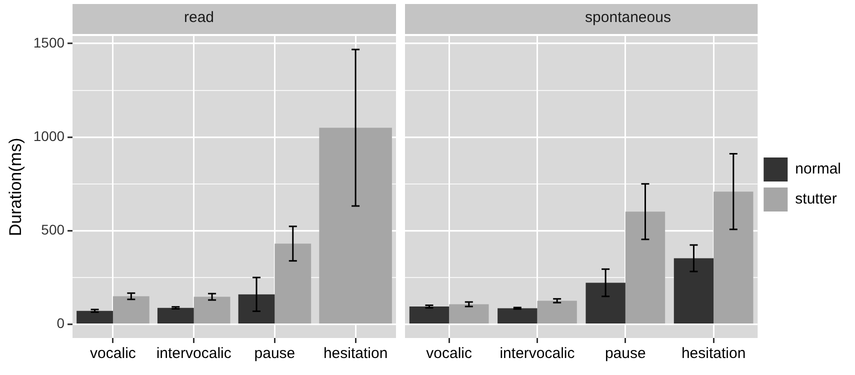  I want to click on y-tick-label: 0, so click(60, 323).